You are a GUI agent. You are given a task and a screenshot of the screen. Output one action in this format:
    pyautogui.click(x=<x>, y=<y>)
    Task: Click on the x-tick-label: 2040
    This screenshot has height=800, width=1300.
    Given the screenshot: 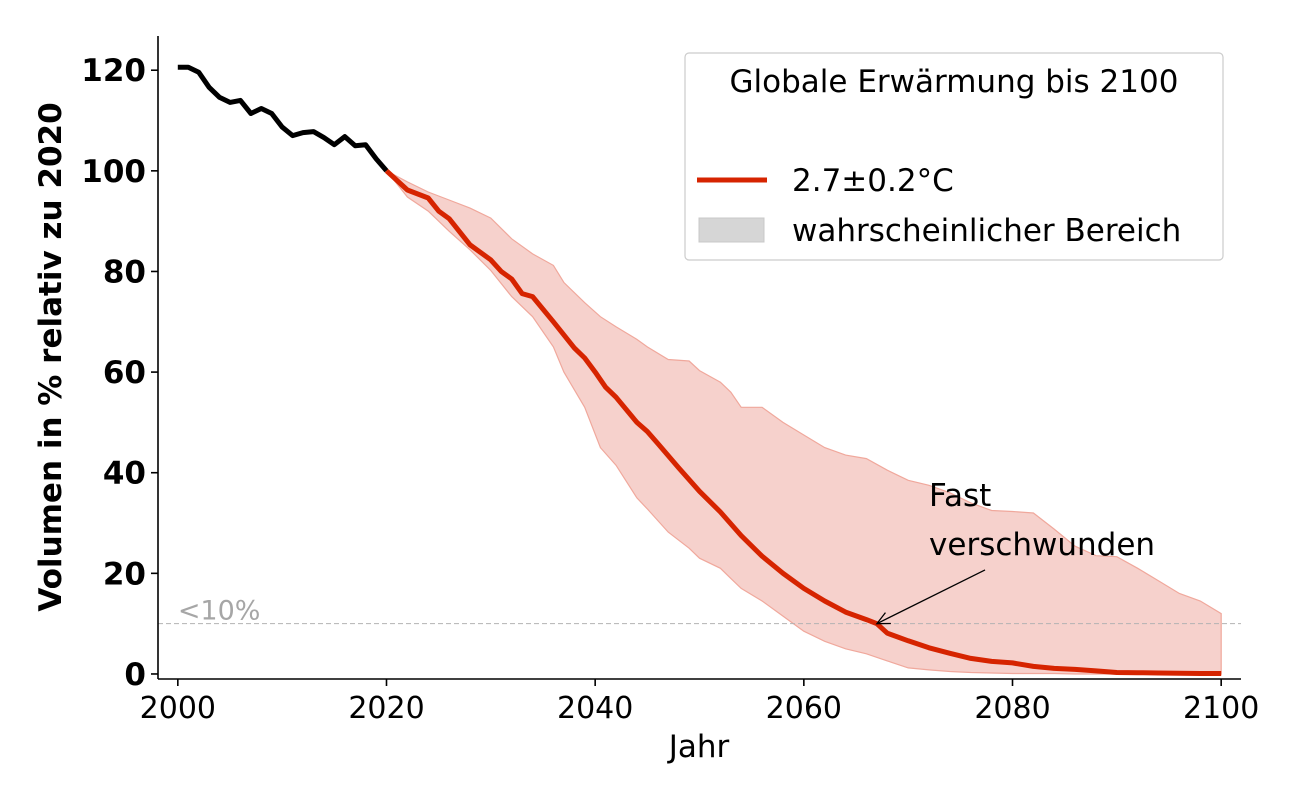 What is the action you would take?
    pyautogui.click(x=595, y=708)
    